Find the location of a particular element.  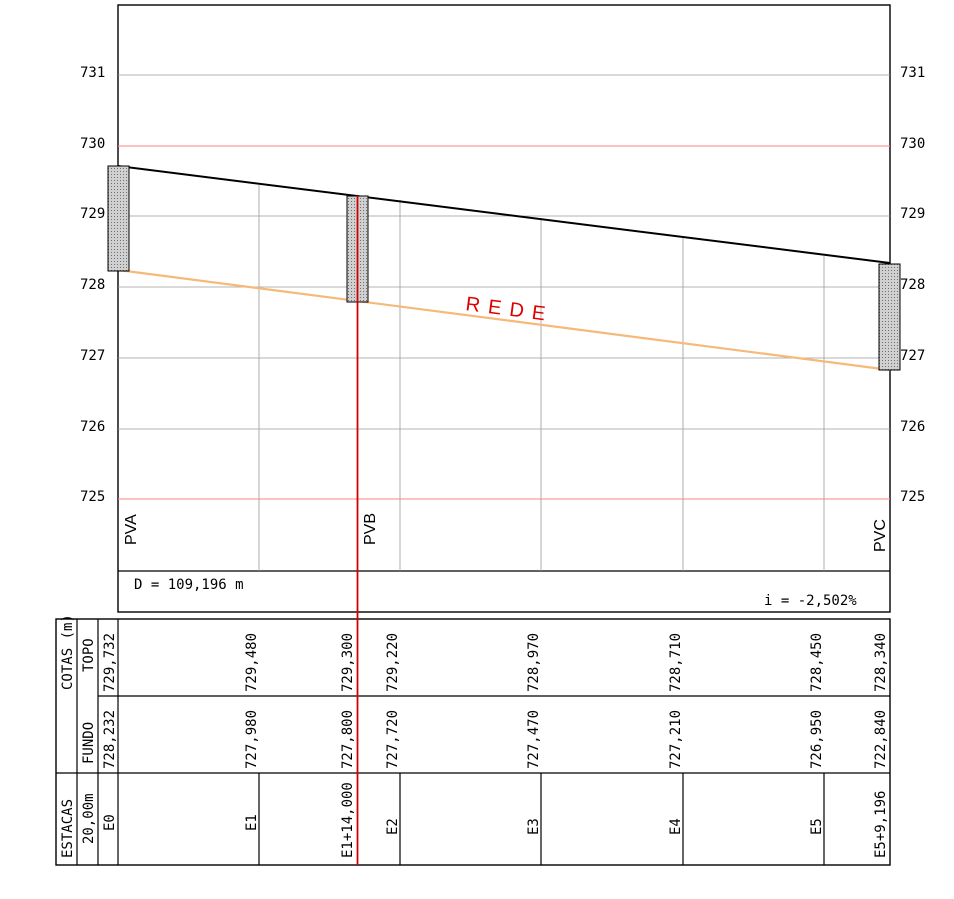

fundo-value: 727,210 is located at coordinates (676, 739).